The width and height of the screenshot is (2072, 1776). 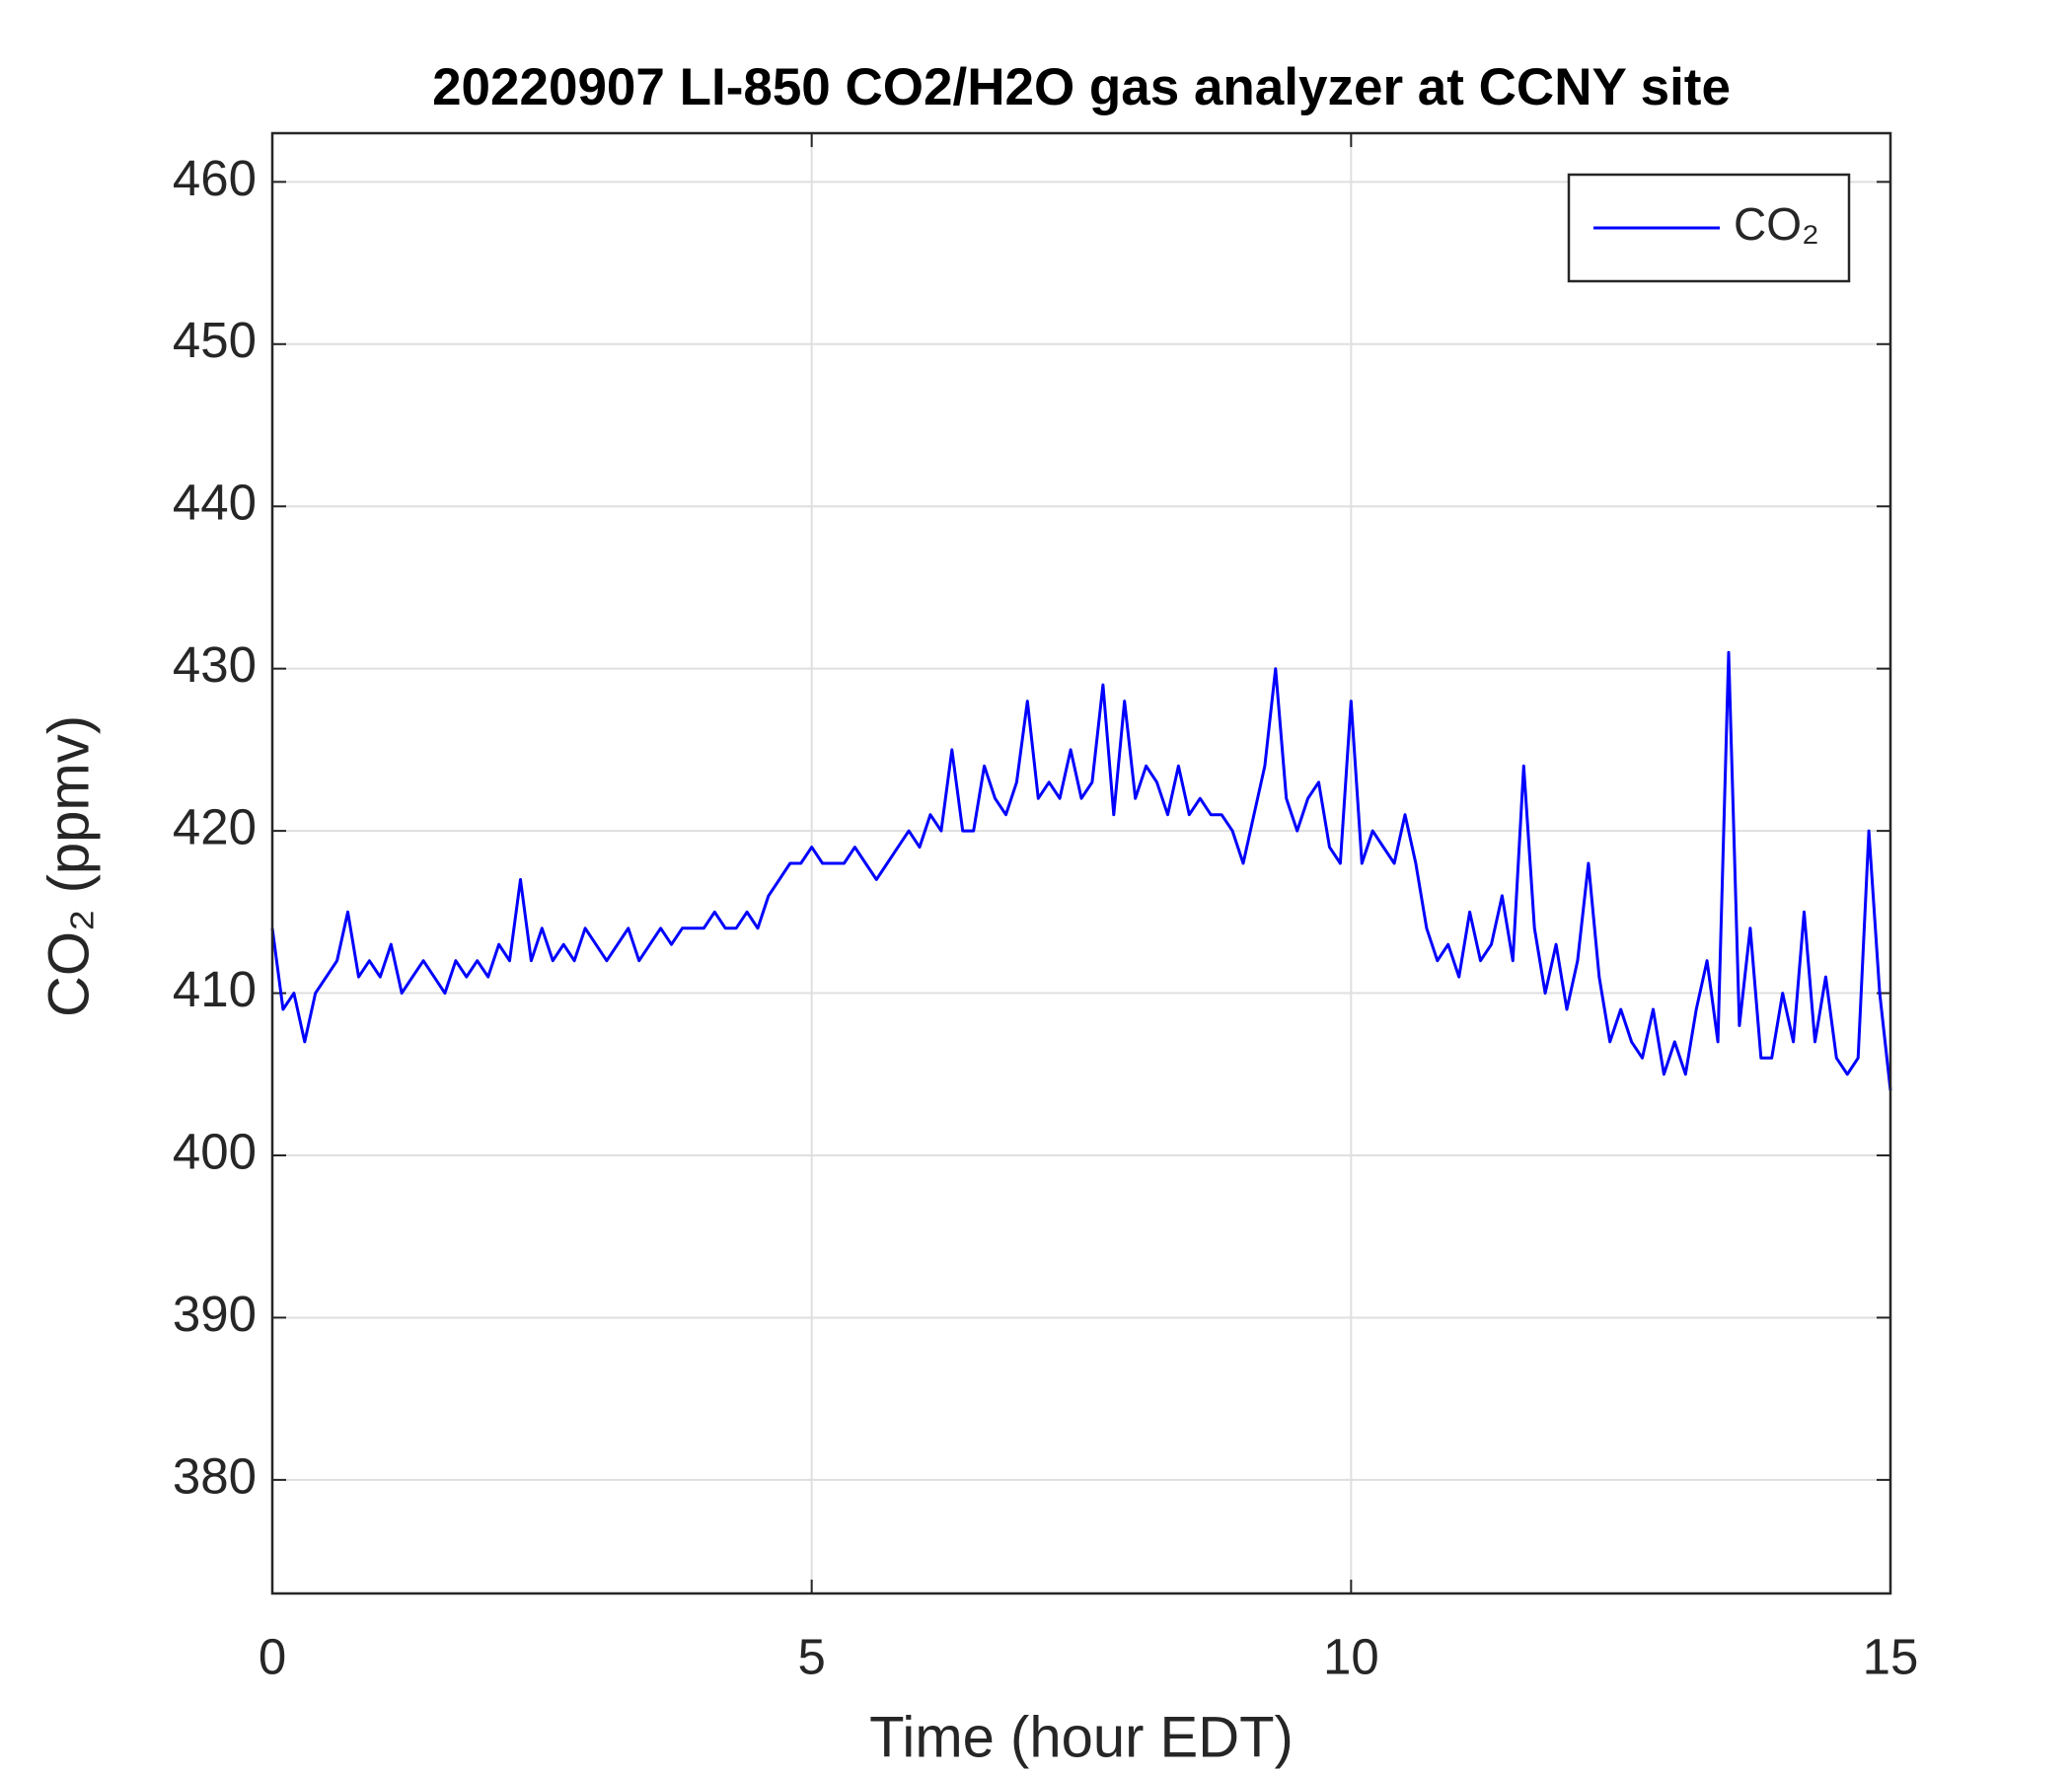 I want to click on y-tick-label: 460, so click(x=215, y=178).